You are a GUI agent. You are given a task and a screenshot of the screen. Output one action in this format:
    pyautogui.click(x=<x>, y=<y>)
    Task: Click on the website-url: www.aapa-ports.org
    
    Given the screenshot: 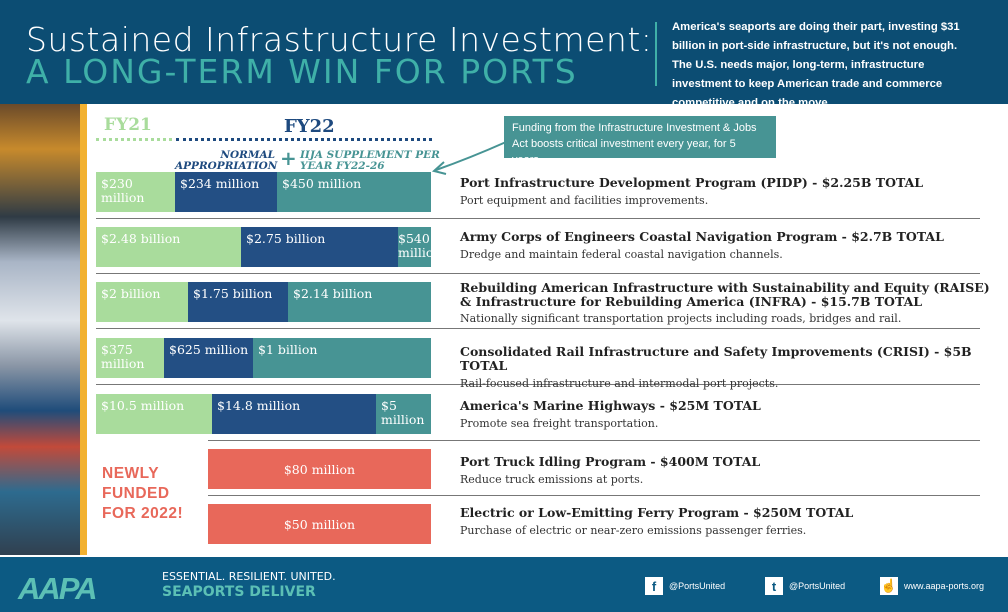 What is the action you would take?
    pyautogui.click(x=944, y=586)
    